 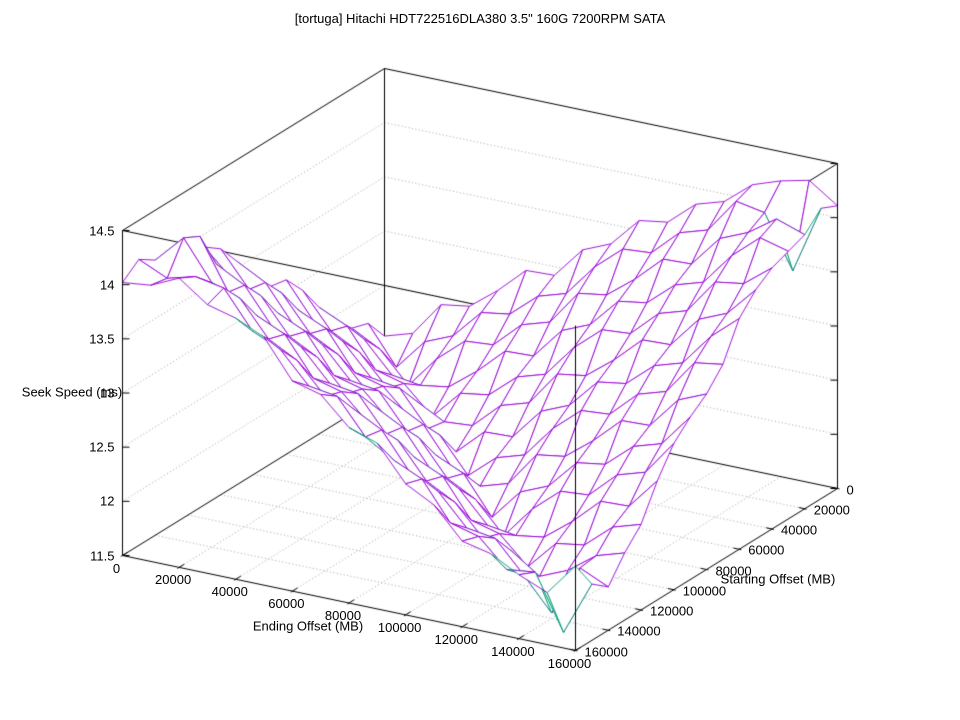 What do you see at coordinates (102, 447) in the screenshot?
I see `z-tick-label: 12.5` at bounding box center [102, 447].